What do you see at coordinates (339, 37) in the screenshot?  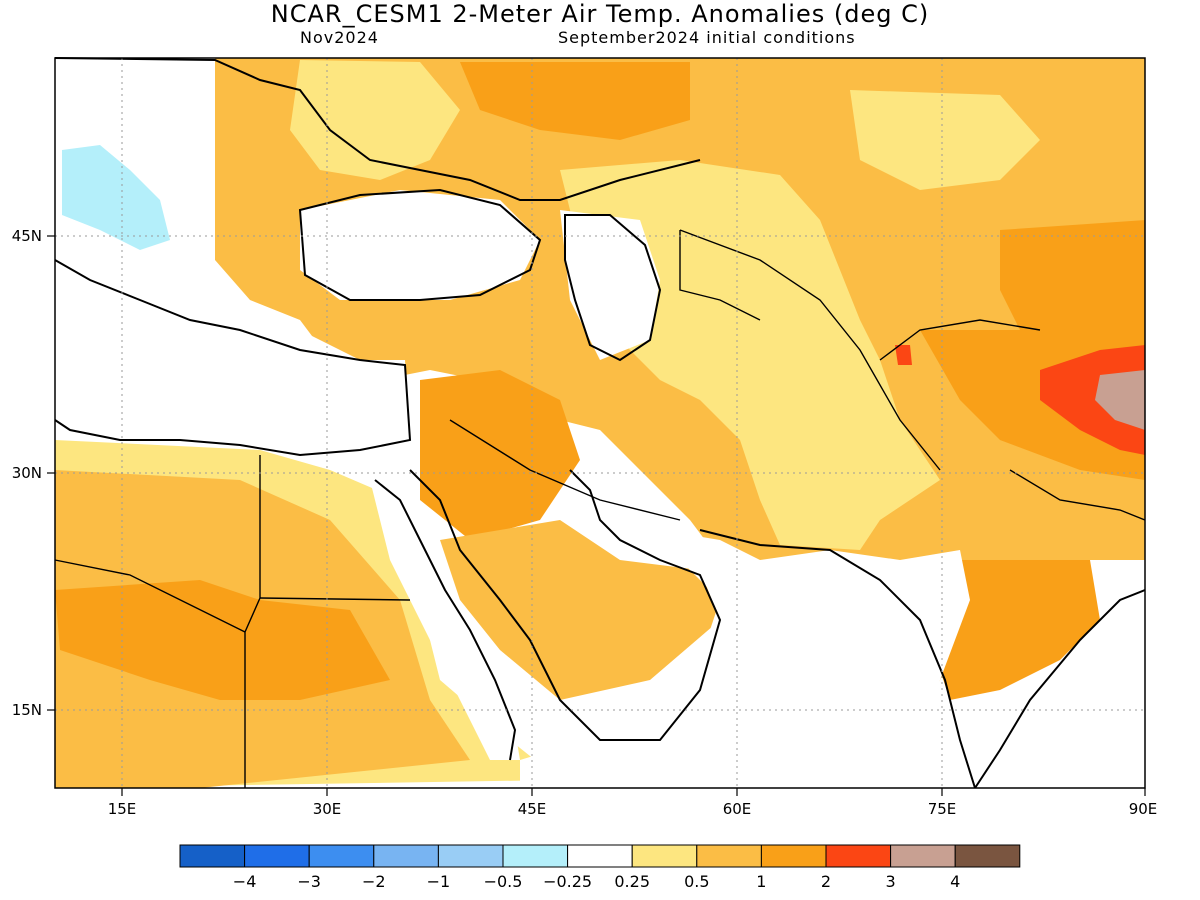 I see `valid-month-label: Nov2024` at bounding box center [339, 37].